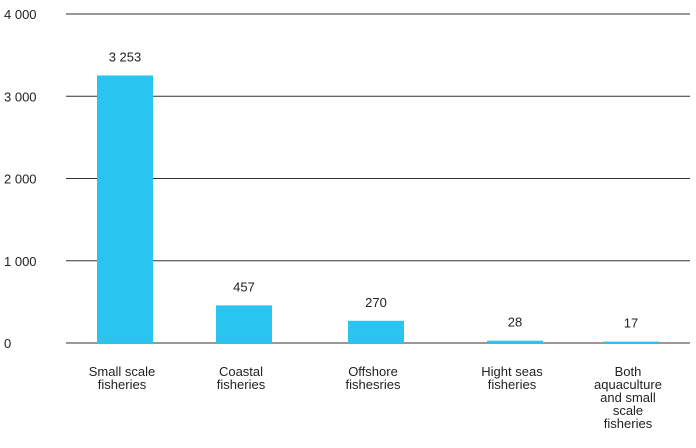 The height and width of the screenshot is (448, 696). Describe the element at coordinates (125, 56) in the screenshot. I see `value-label: 3 253` at that location.